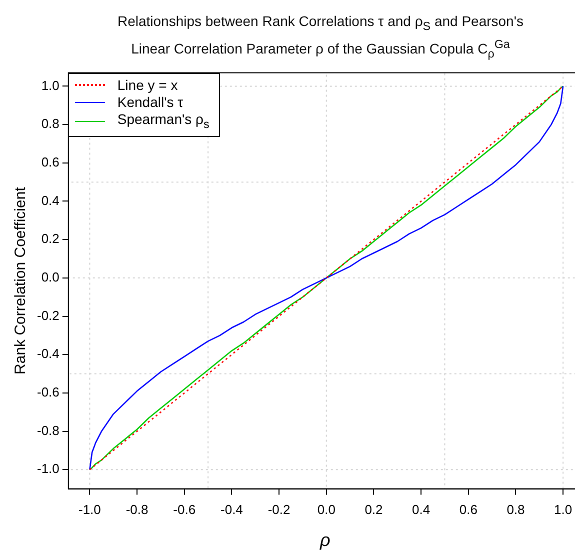  Describe the element at coordinates (89, 510) in the screenshot. I see `x-tick-label: -1.0` at that location.